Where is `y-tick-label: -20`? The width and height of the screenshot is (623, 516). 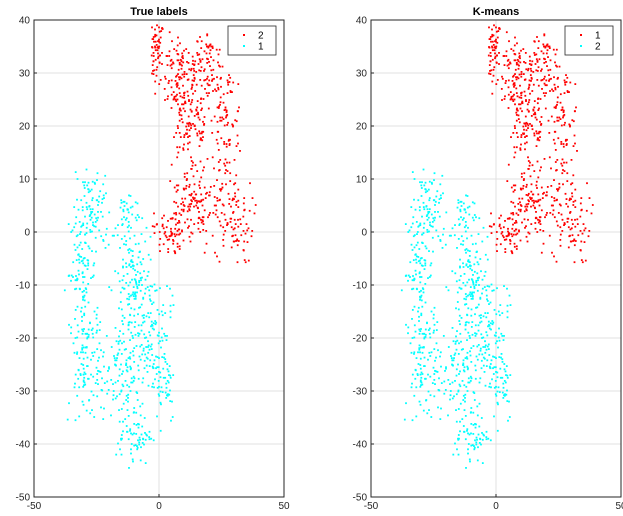 y-tick-label: -20 is located at coordinates (360, 339).